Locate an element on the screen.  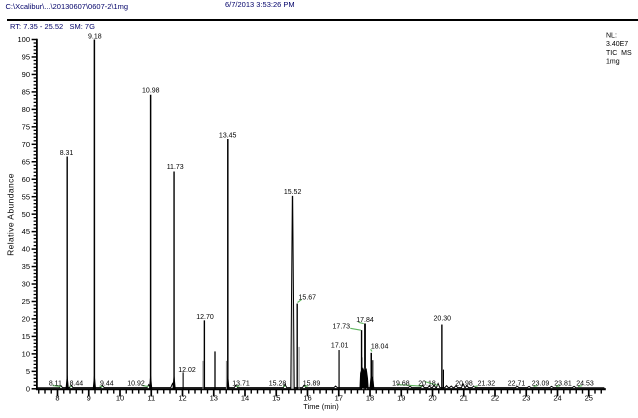
svg-text: 16 is located at coordinates (307, 398).